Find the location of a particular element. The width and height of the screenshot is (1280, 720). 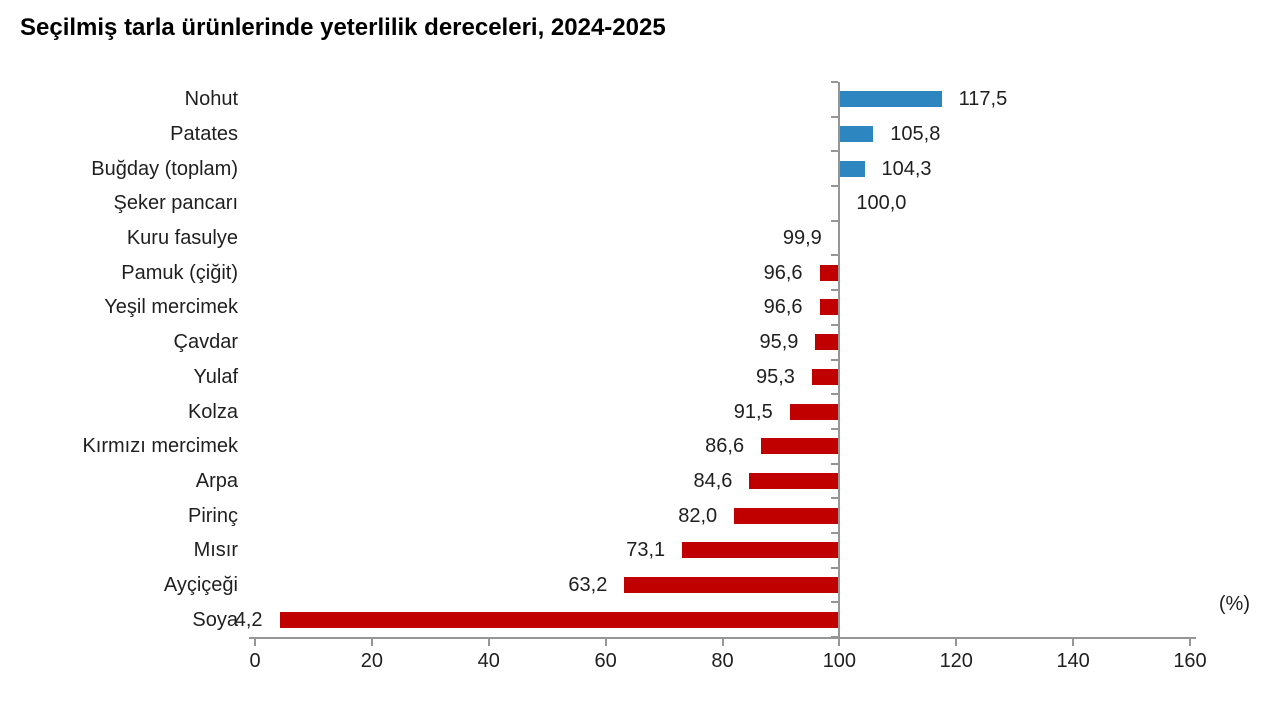

value-label: 99,9 is located at coordinates (802, 238).